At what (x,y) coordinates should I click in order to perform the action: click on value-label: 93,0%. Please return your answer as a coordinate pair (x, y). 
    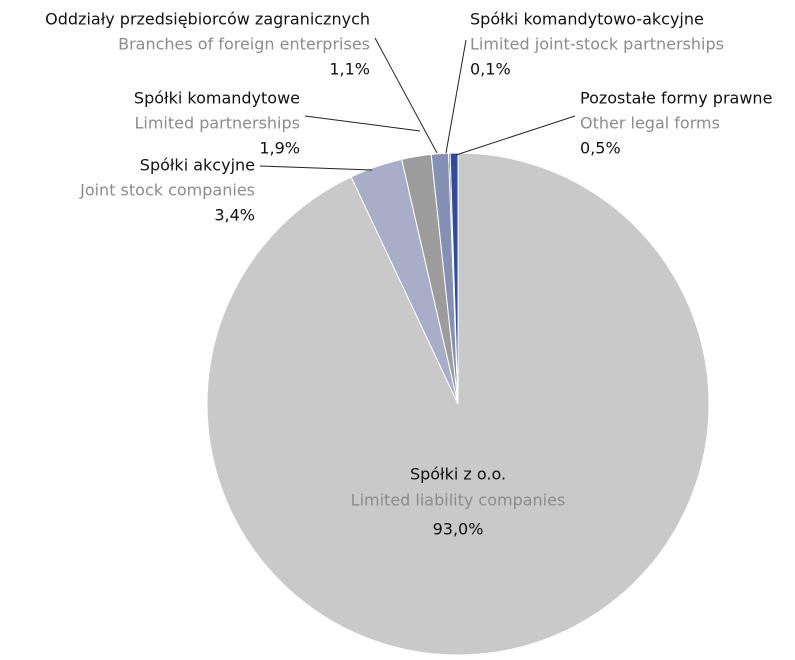
    Looking at the image, I should click on (458, 529).